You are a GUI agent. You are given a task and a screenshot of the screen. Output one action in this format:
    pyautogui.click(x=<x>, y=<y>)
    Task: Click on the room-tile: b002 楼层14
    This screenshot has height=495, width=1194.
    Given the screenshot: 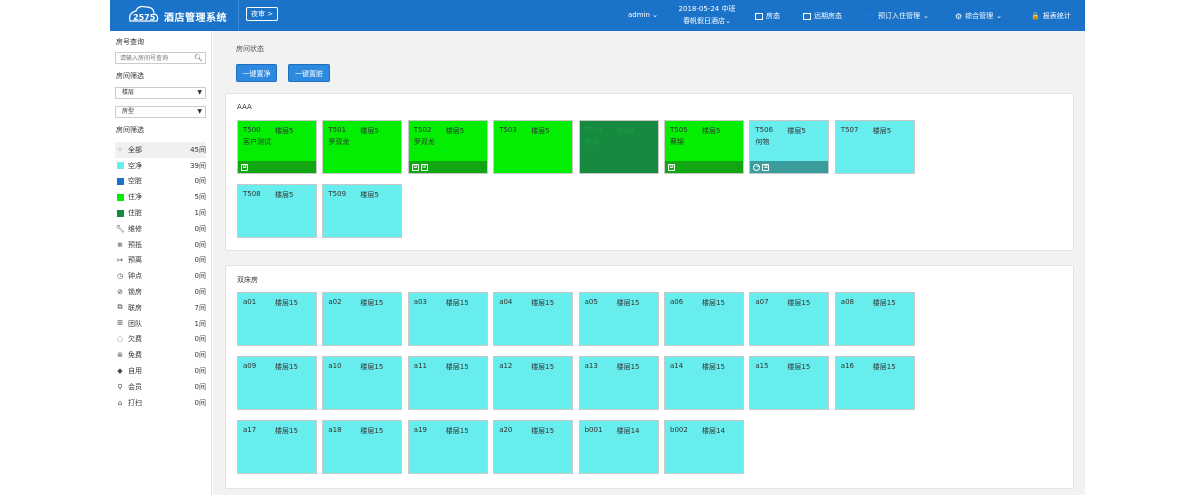 What is the action you would take?
    pyautogui.click(x=704, y=447)
    